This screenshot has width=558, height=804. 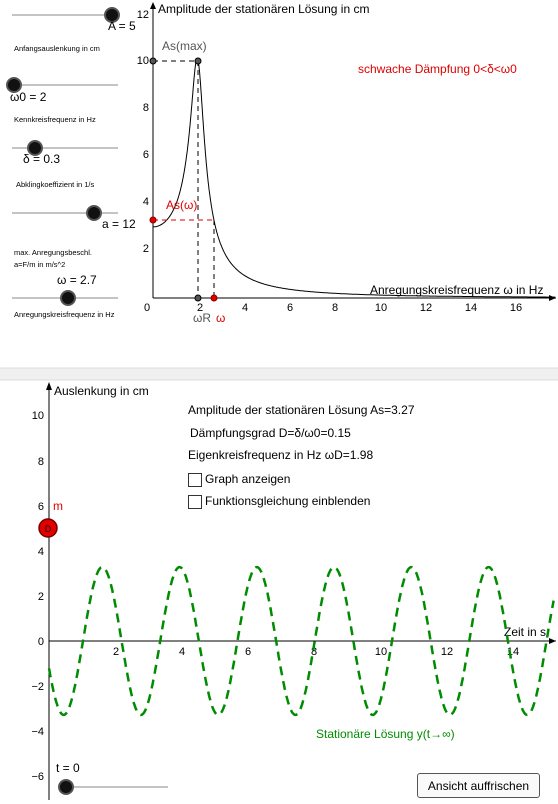 I want to click on slider-omega-value: ω = 2.7, so click(x=77, y=280).